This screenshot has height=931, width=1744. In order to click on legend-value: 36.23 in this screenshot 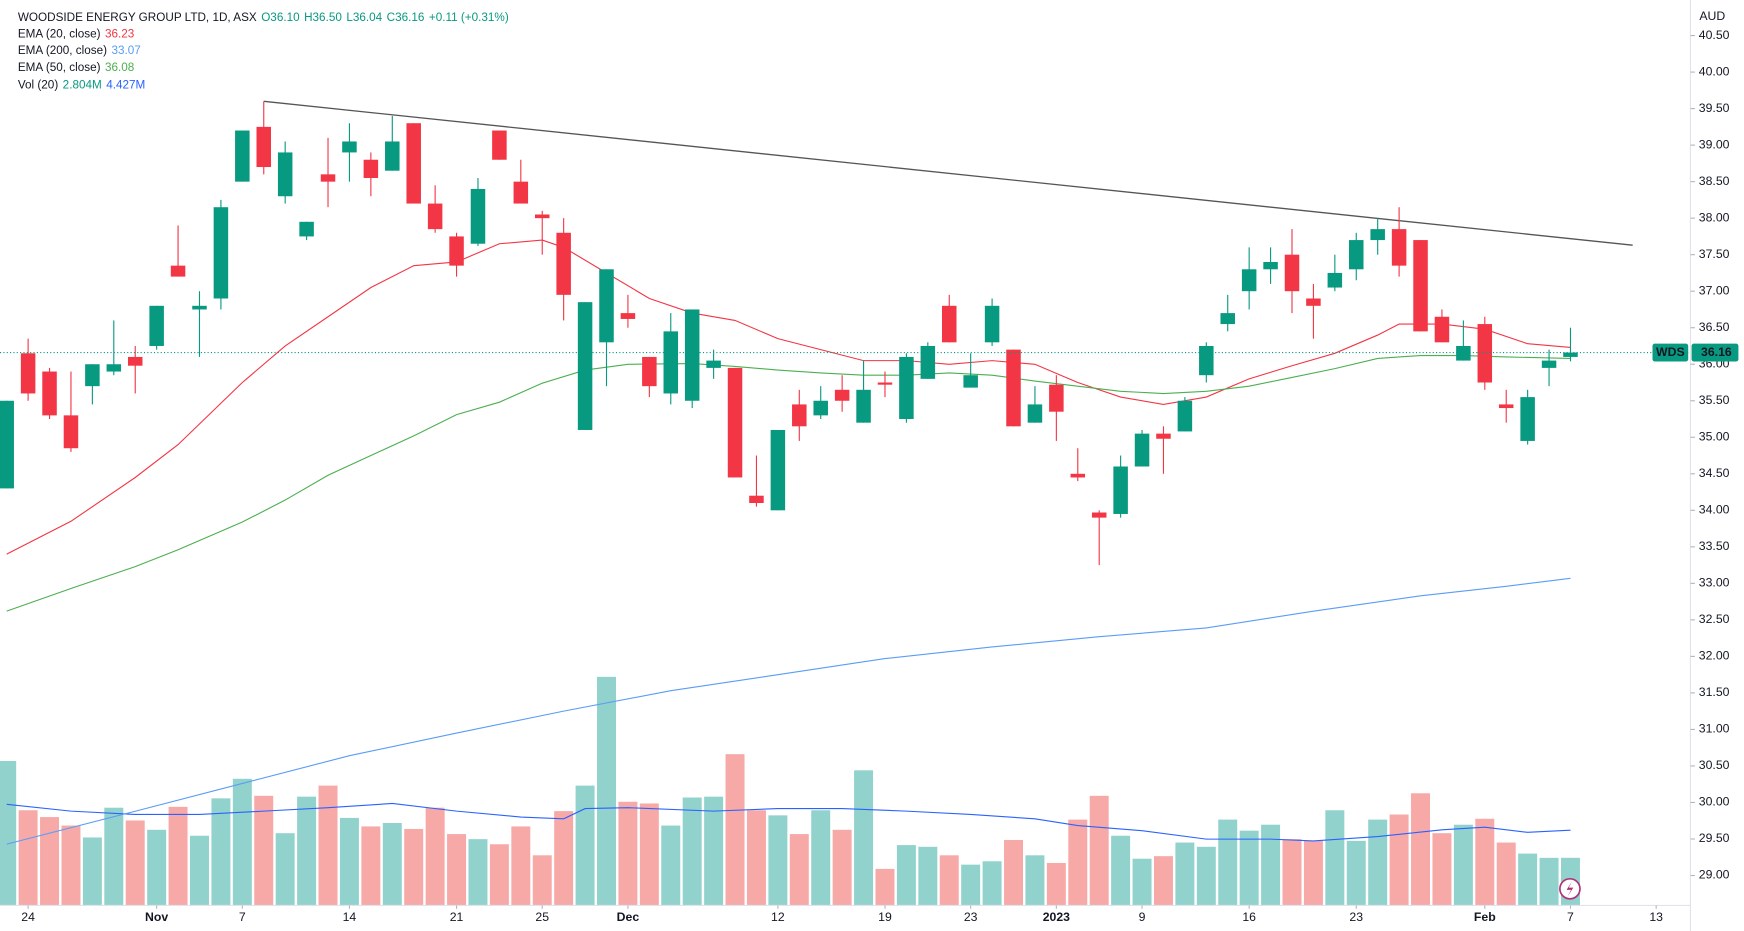, I will do `click(119, 34)`.